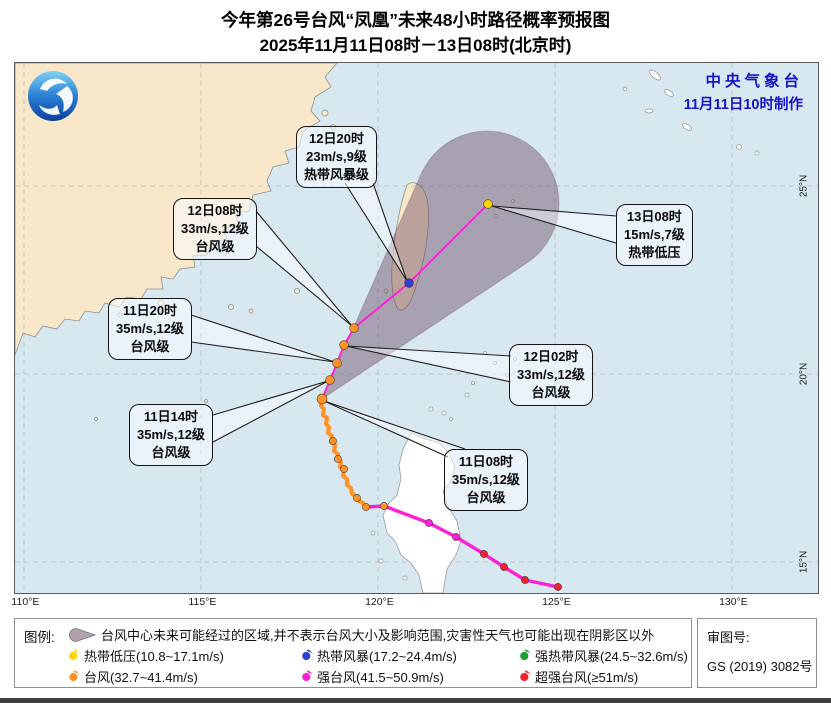 This screenshot has width=831, height=708. I want to click on x-tick: 120°E, so click(379, 602).